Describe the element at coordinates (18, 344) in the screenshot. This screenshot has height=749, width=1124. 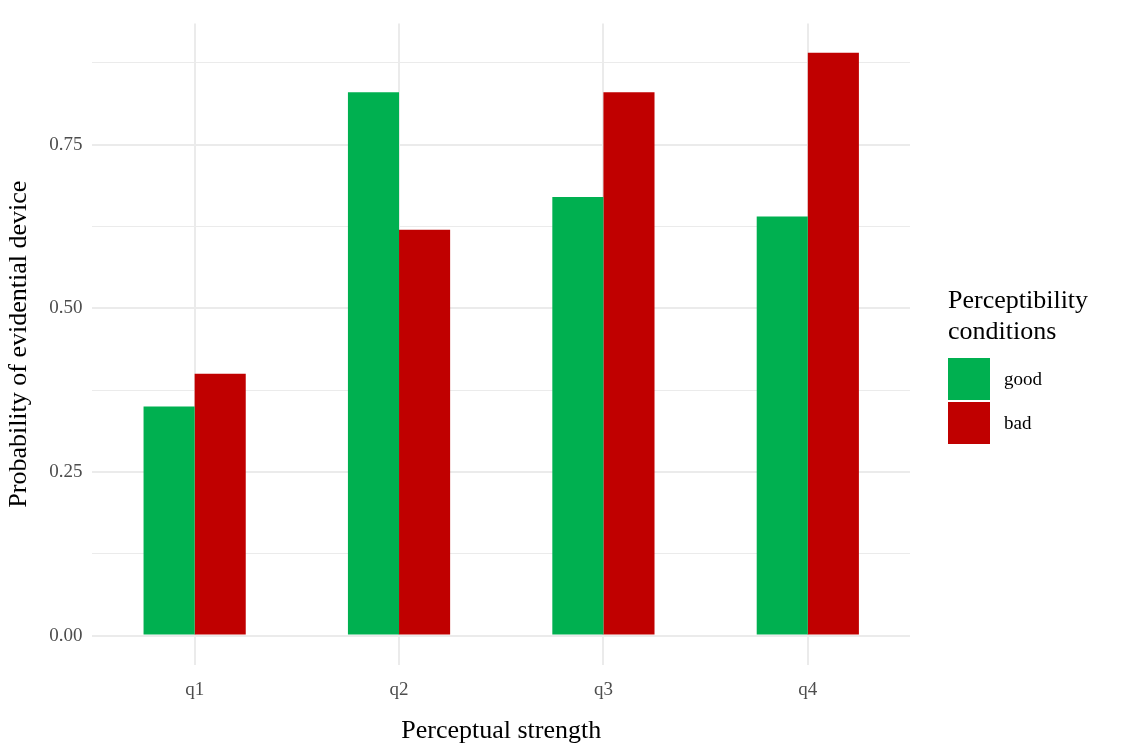
I see `y-axis-title: Probability of evidential device` at that location.